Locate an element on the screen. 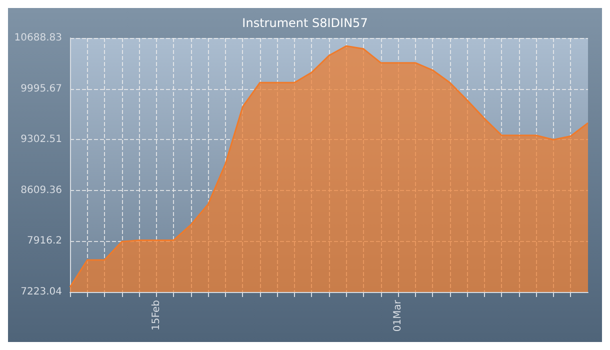  y-tick-label: 9995.67 is located at coordinates (41, 88).